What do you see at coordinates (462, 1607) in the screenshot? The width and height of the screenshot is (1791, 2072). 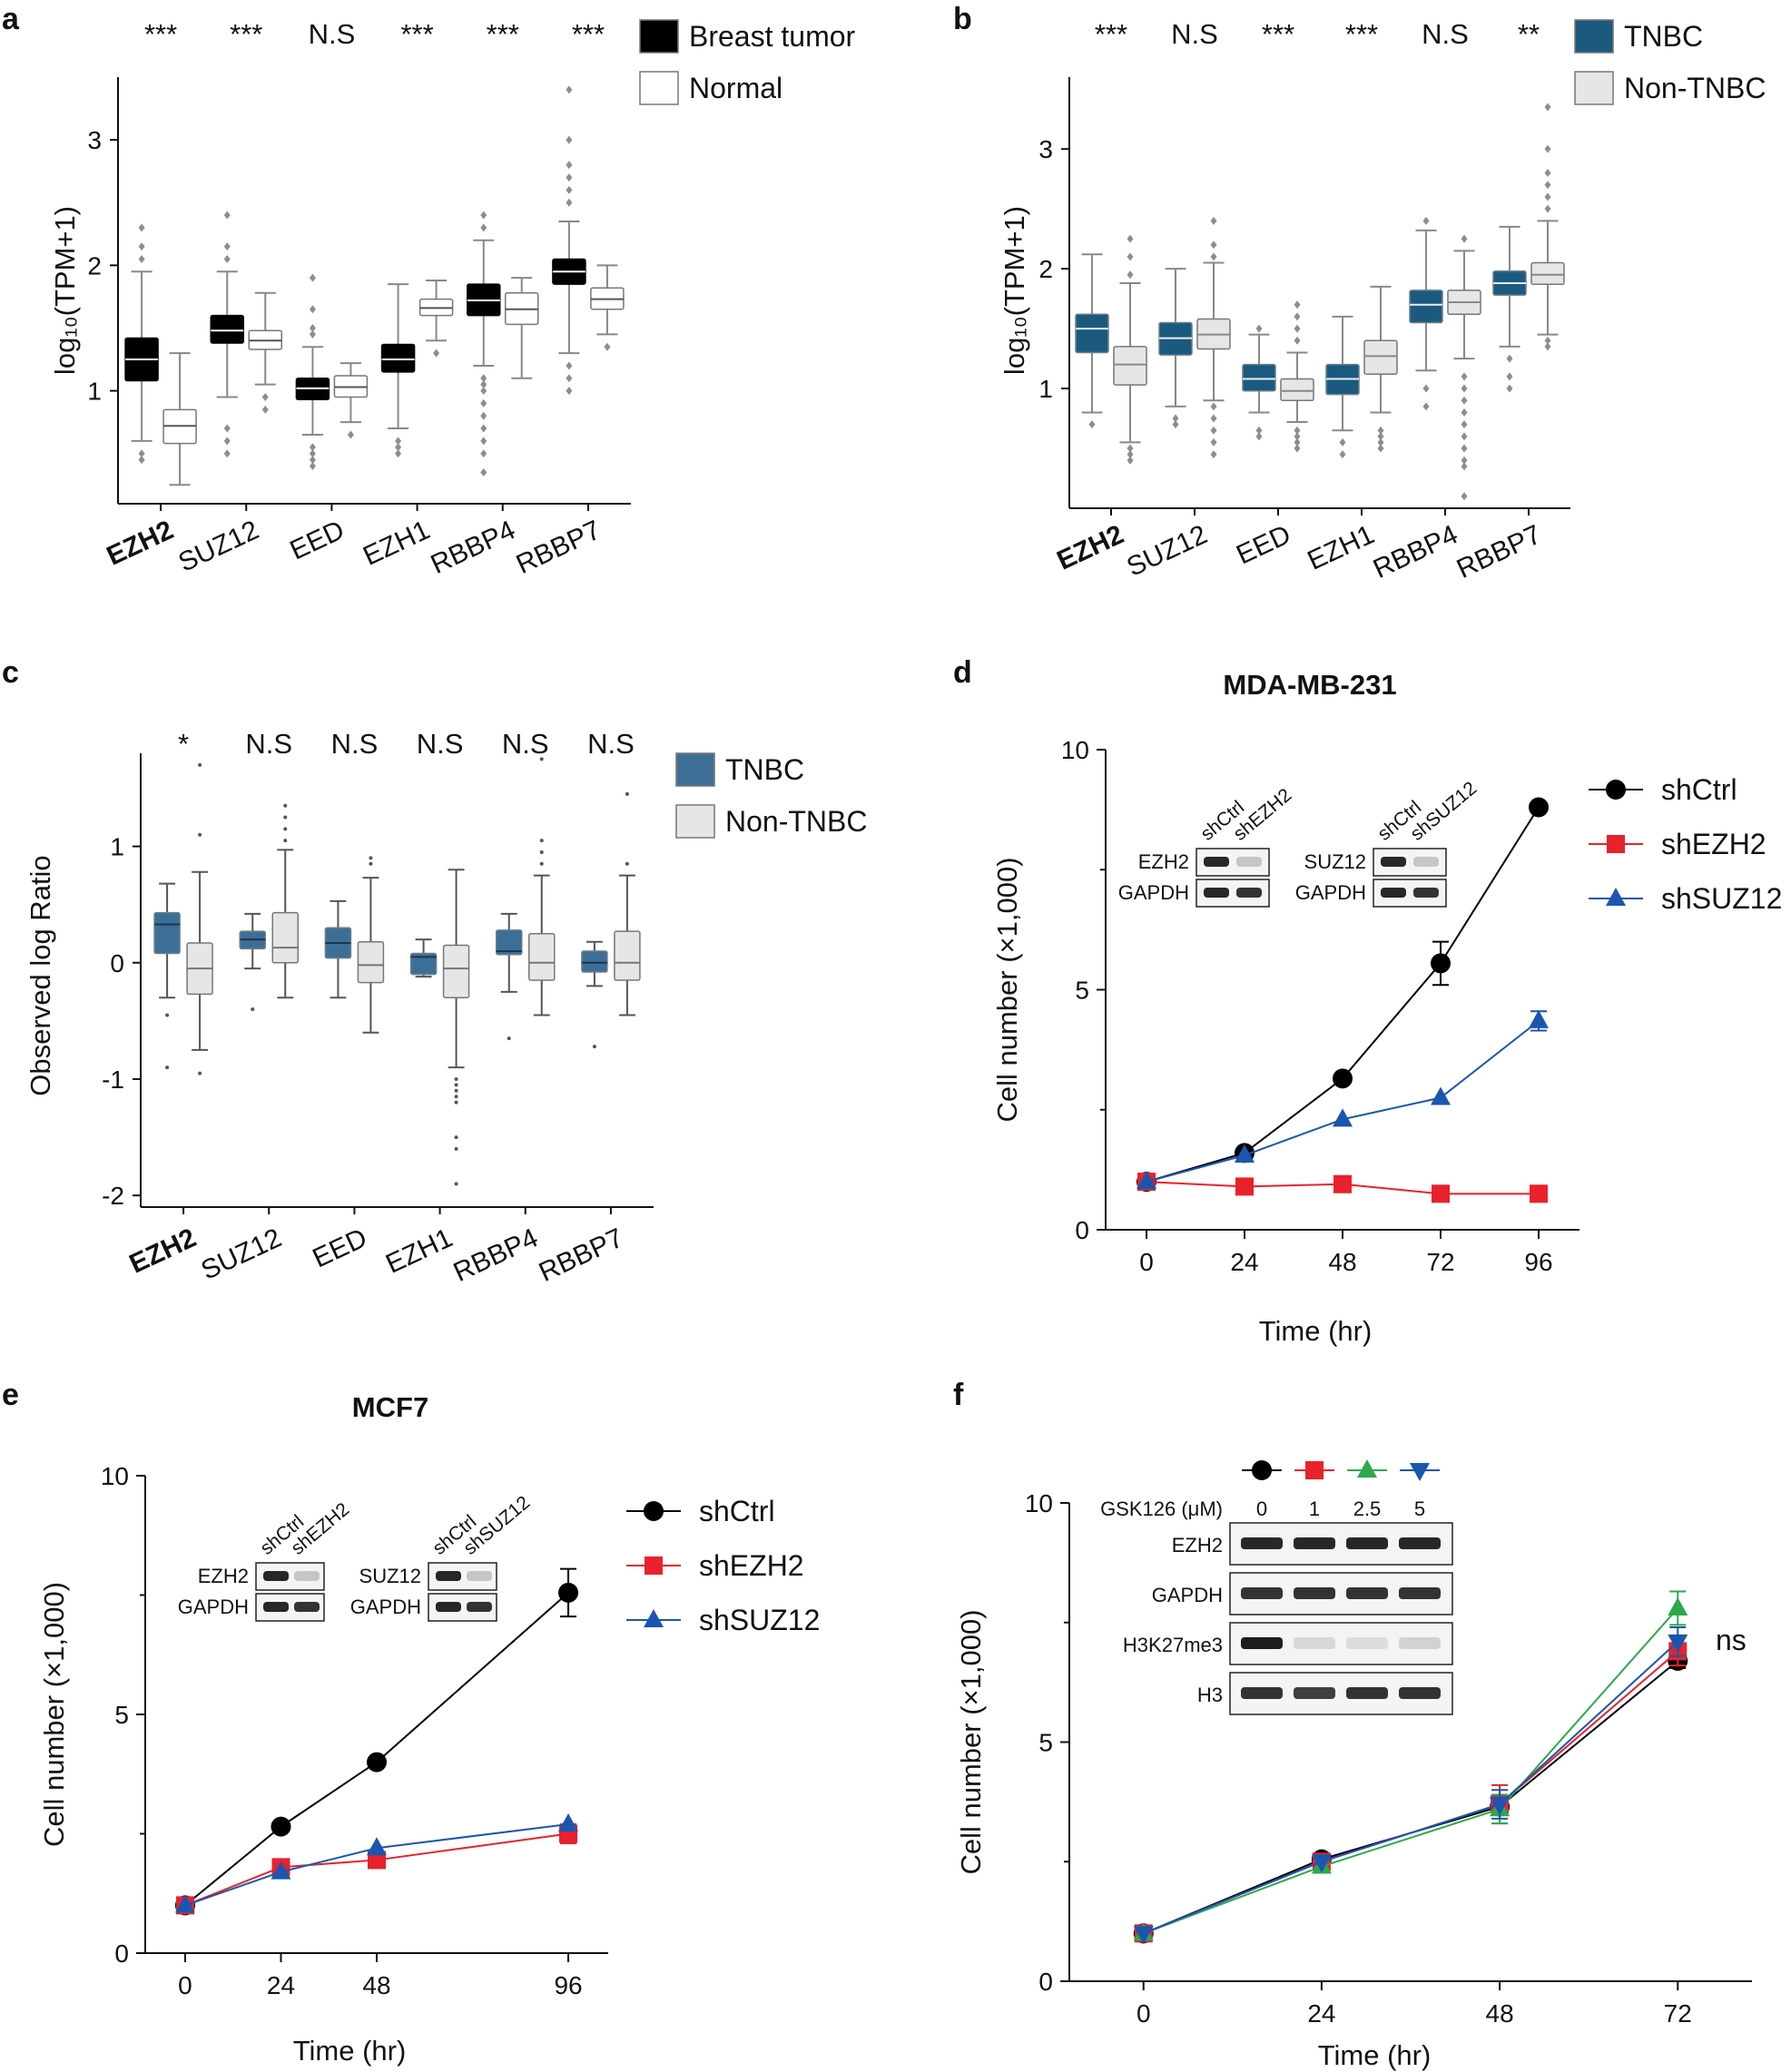 I see `blot-membrane` at bounding box center [462, 1607].